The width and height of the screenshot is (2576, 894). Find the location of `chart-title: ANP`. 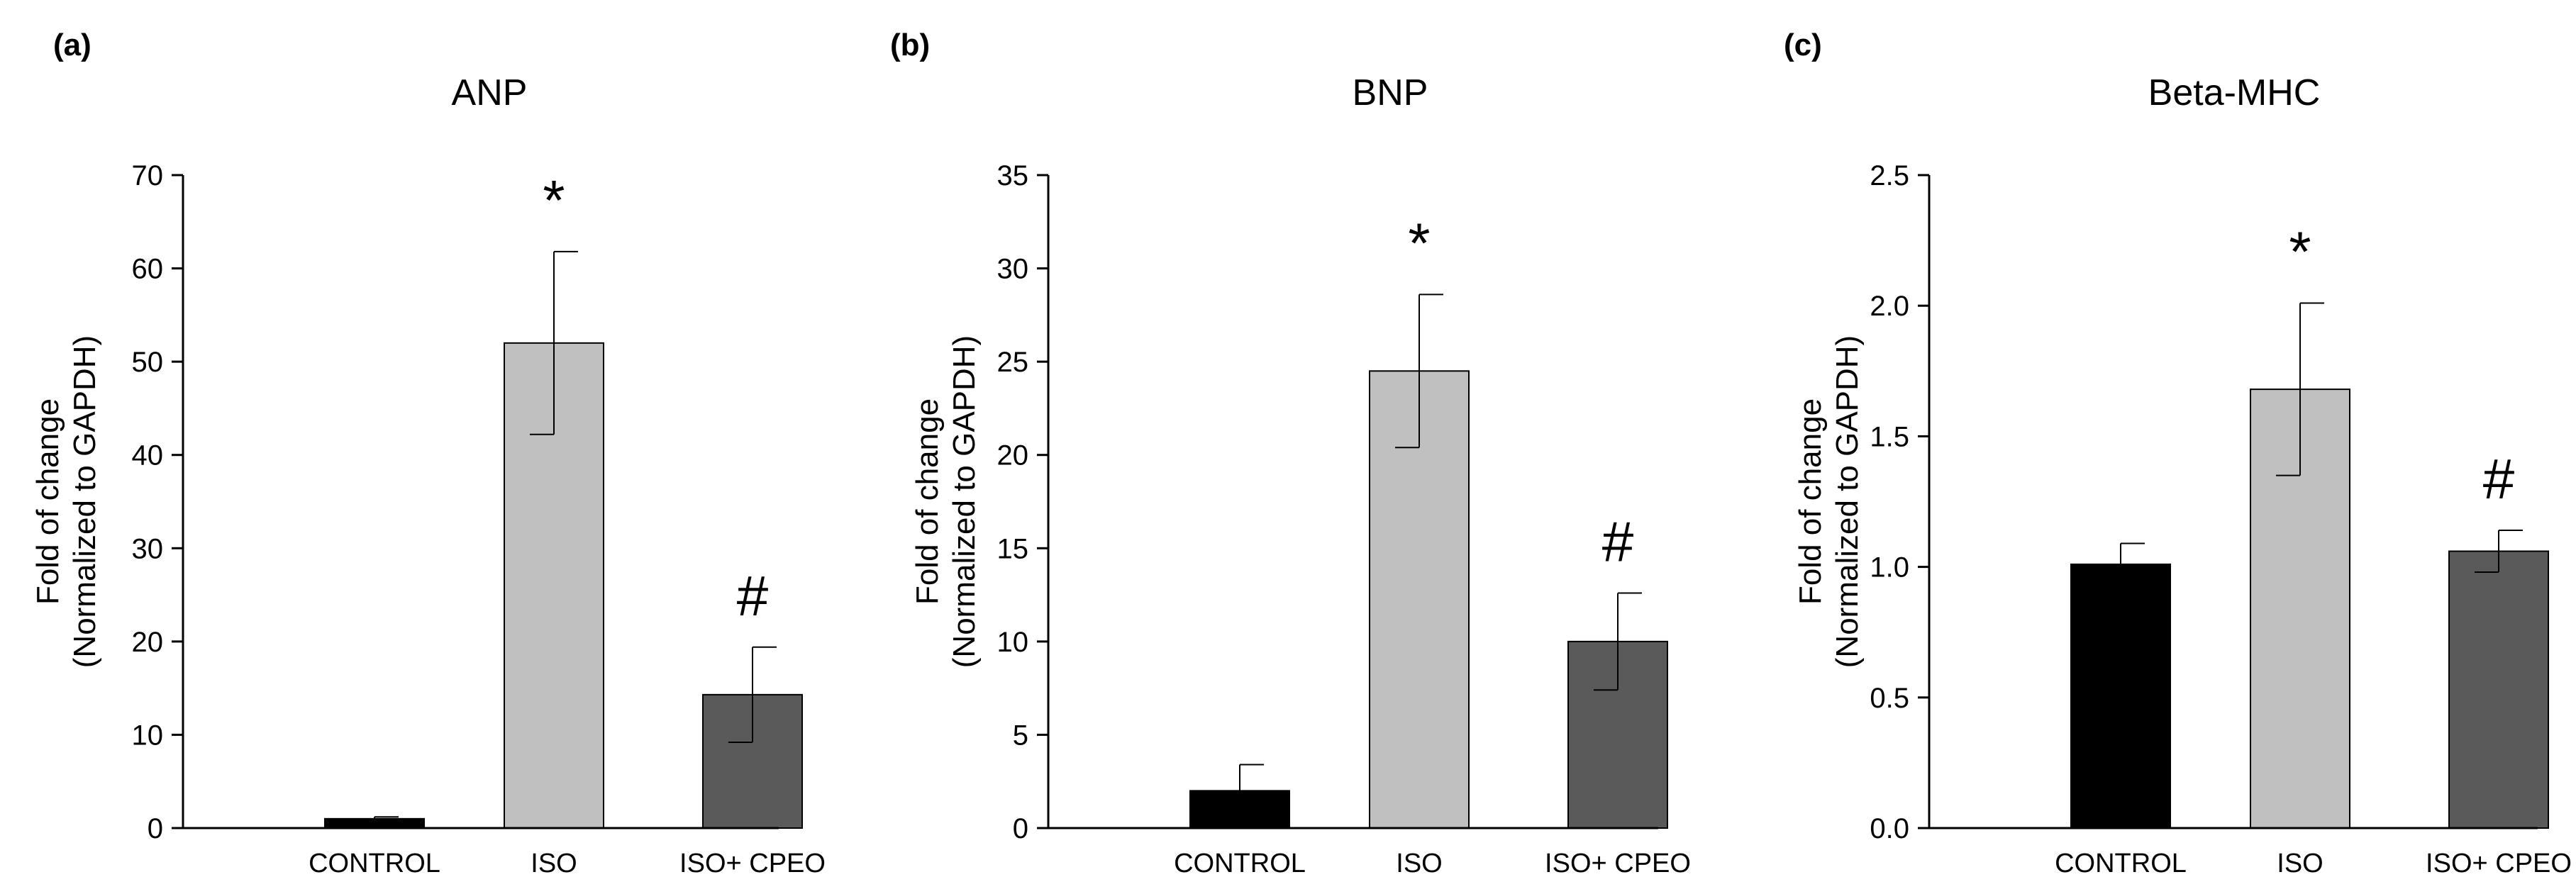

chart-title: ANP is located at coordinates (490, 92).